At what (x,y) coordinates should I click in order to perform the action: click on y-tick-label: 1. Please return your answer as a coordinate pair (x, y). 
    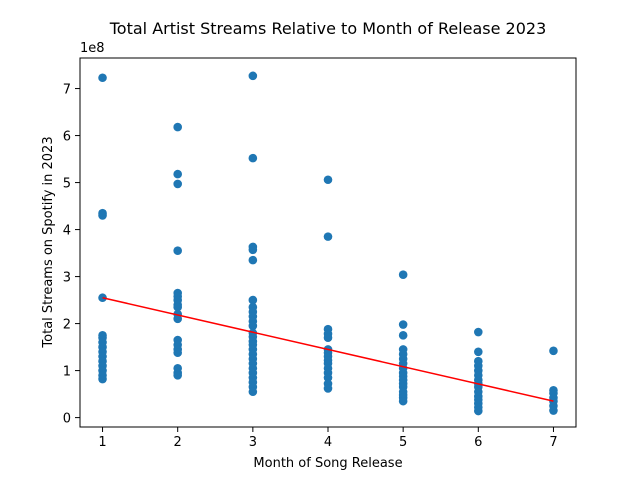
    Looking at the image, I should click on (67, 372).